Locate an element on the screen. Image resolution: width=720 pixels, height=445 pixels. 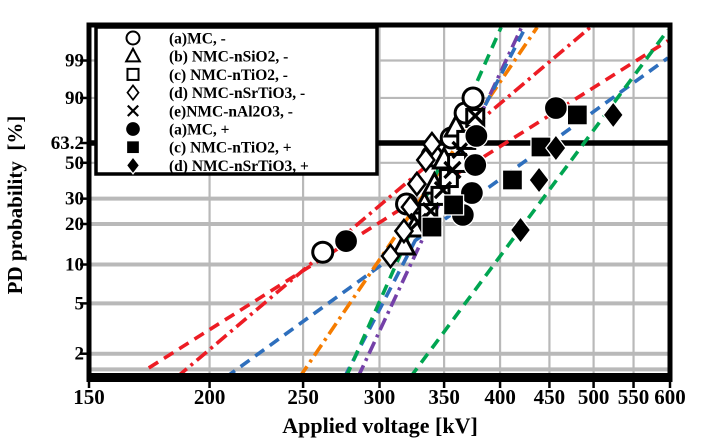
y-tick-label: 63.2 is located at coordinates (67, 143).